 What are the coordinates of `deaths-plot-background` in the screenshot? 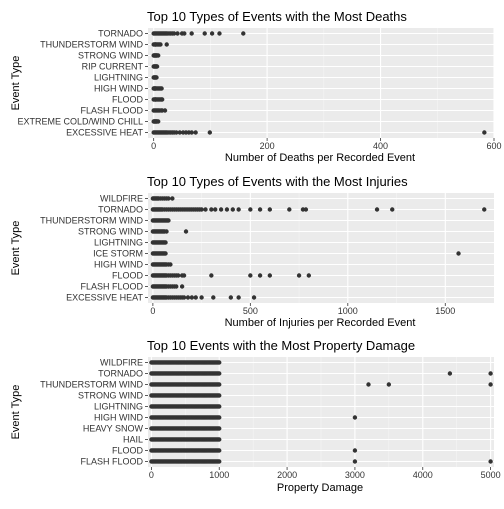 It's located at (321, 83).